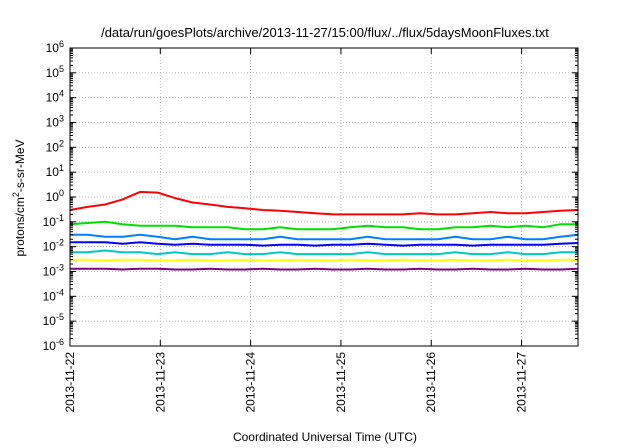 The width and height of the screenshot is (640, 448). I want to click on y-tick-label: 10⁶, so click(55, 47).